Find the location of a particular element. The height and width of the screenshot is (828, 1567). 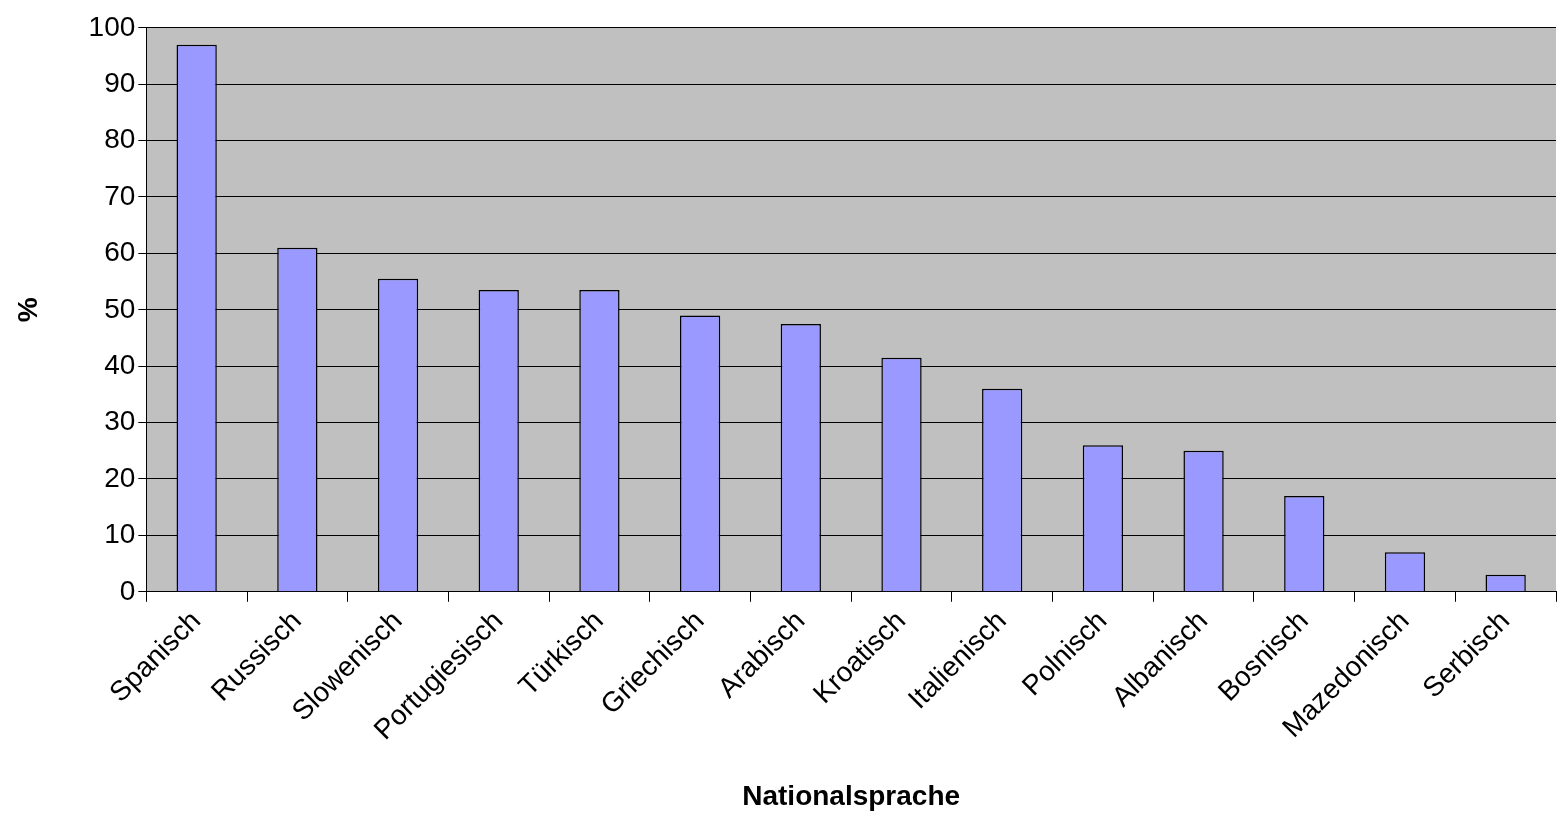

y-tick-label: 0 is located at coordinates (127, 590).